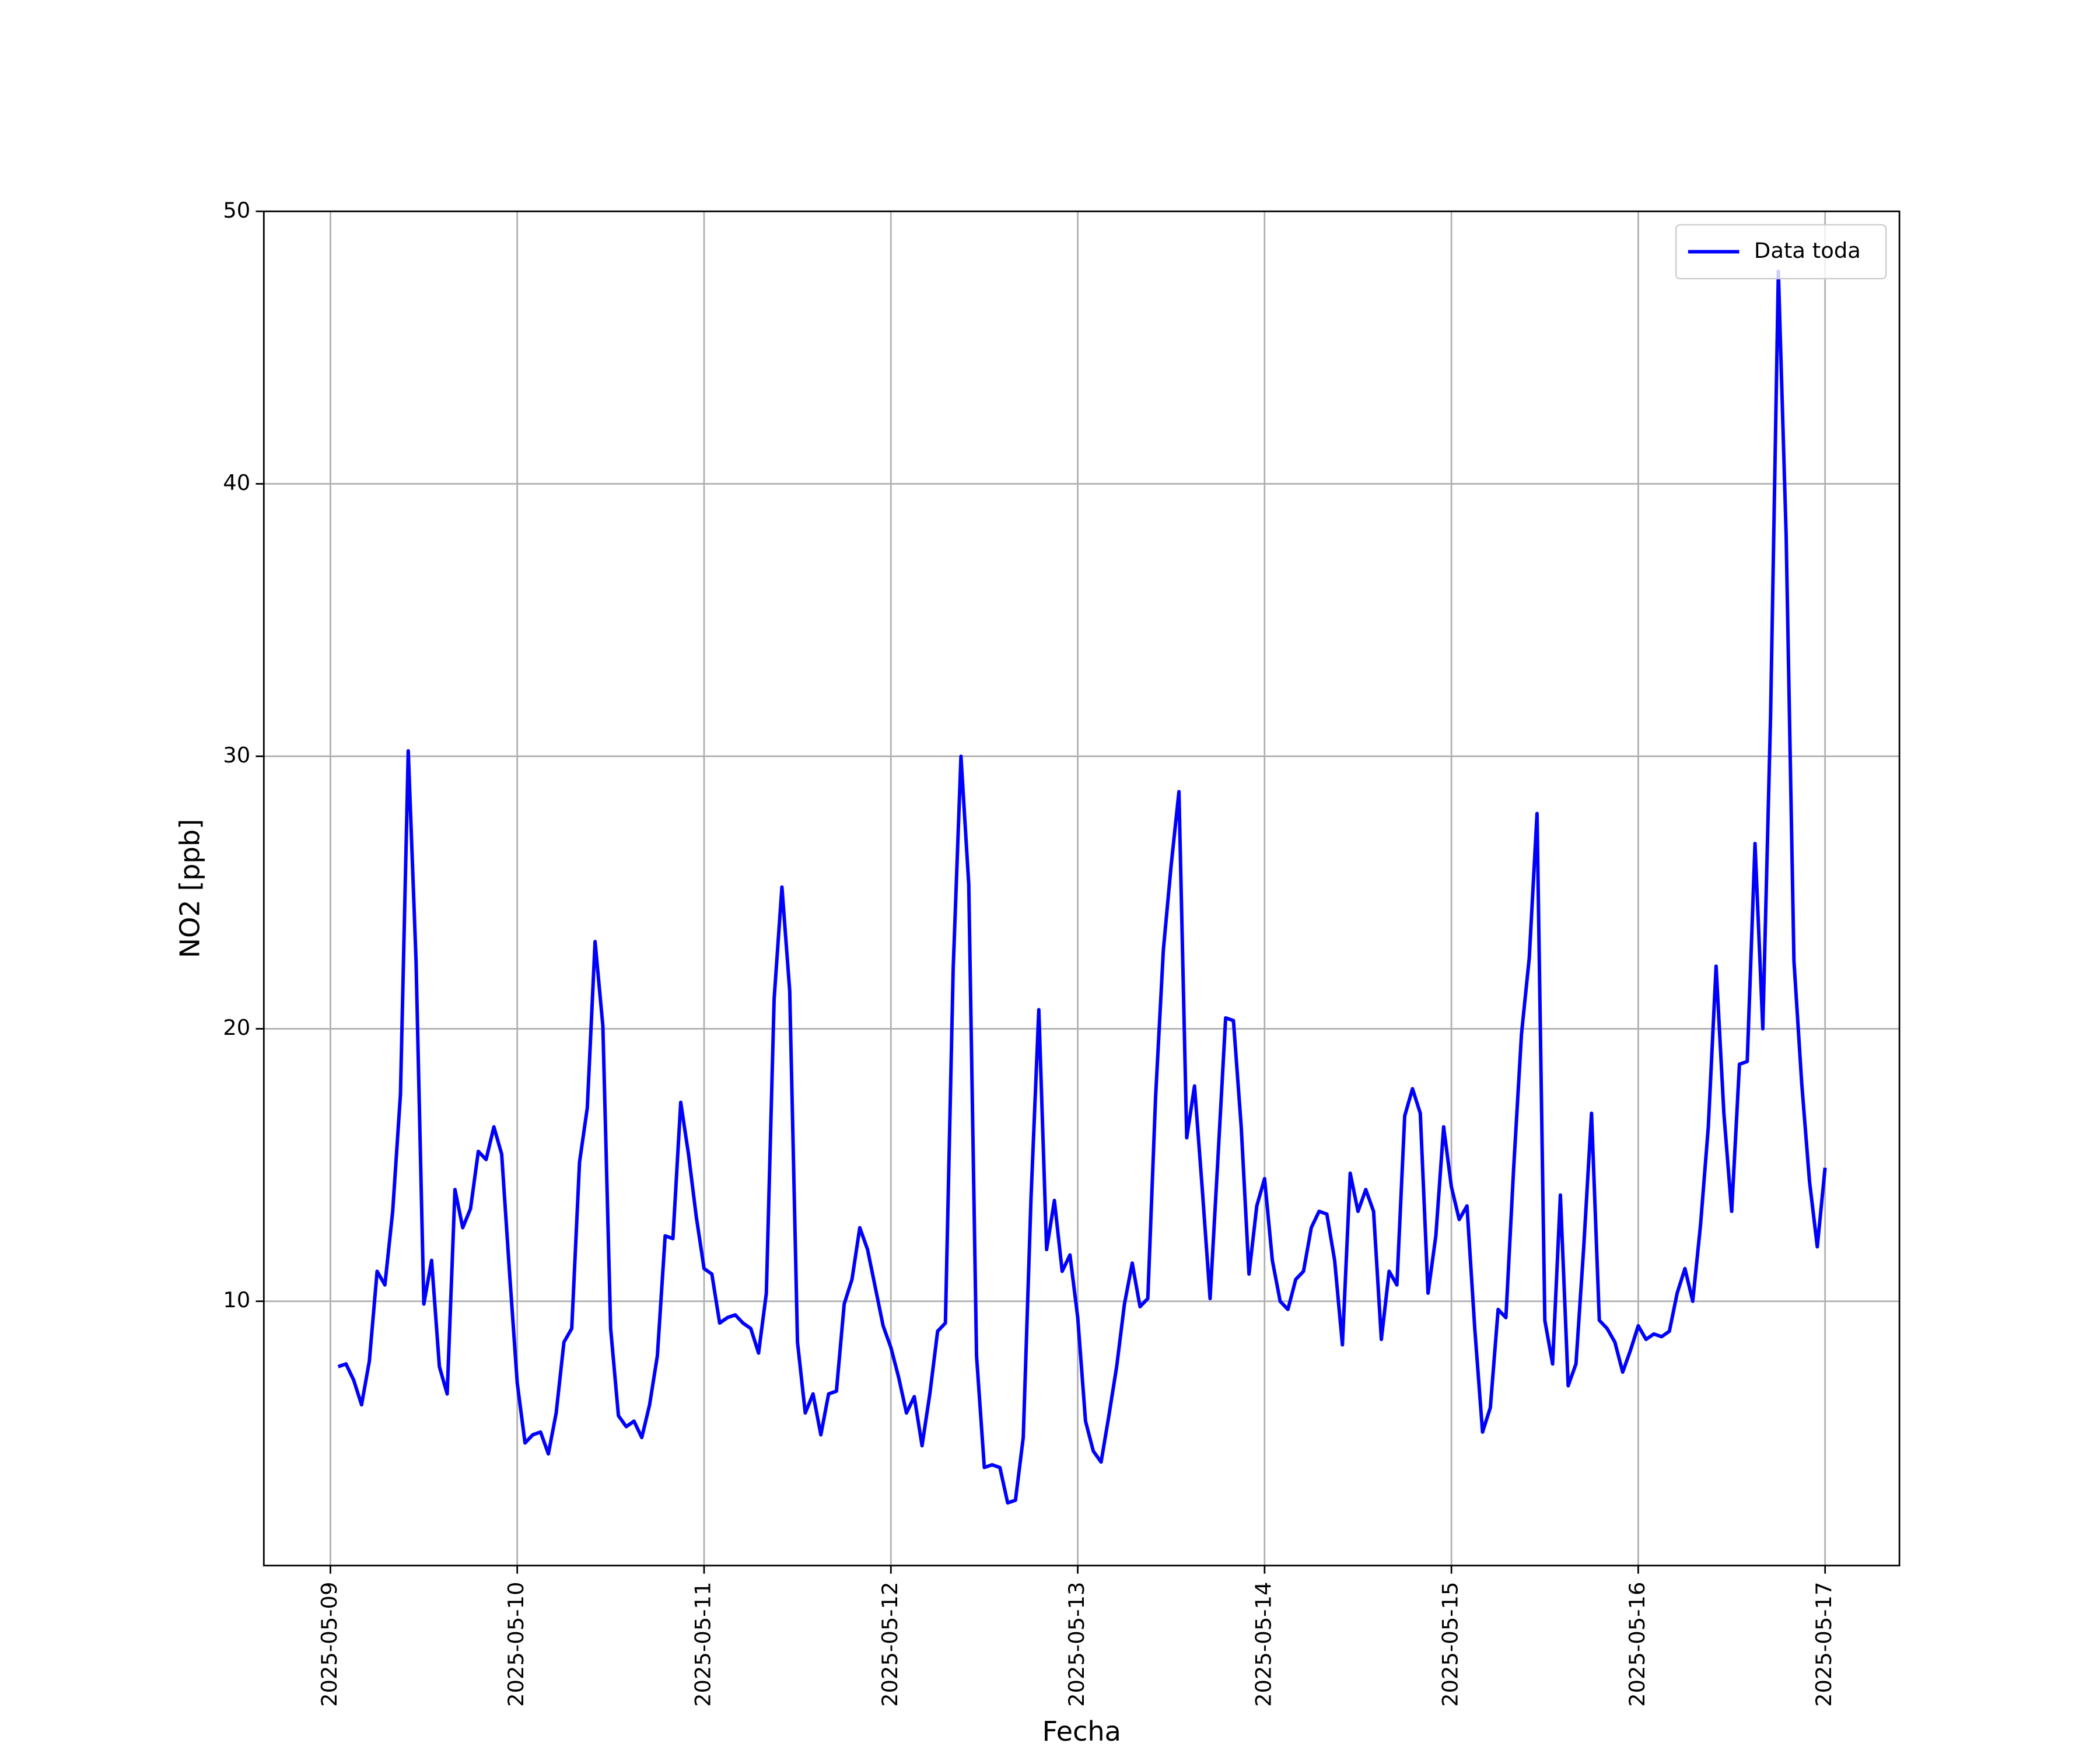 Image resolution: width=2100 pixels, height=1750 pixels. I want to click on legend-box, so click(1781, 251).